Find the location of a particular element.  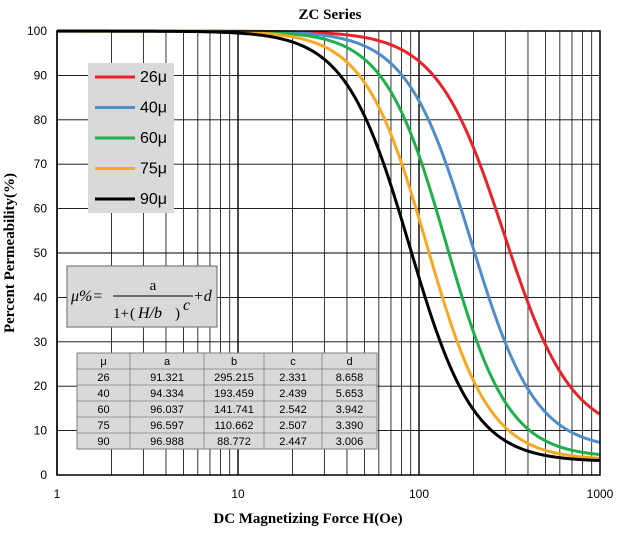

legend-label: 90μ is located at coordinates (153, 199).